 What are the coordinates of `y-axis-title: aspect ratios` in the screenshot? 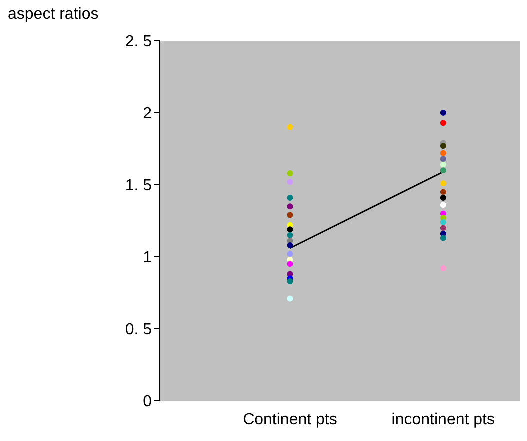 It's located at (53, 15).